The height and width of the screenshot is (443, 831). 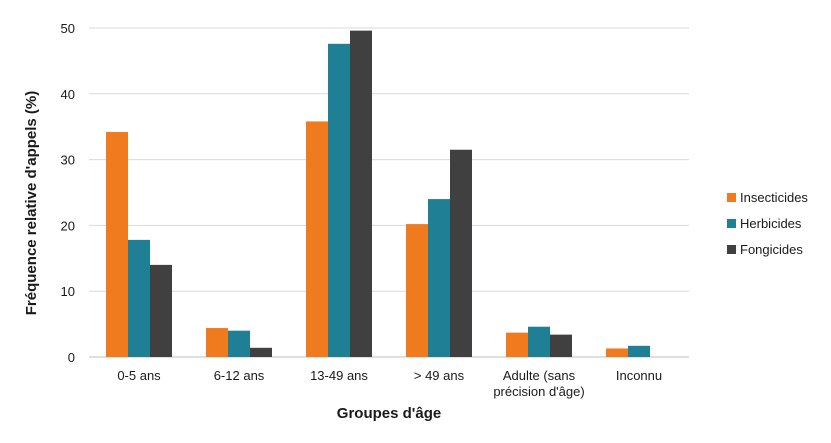 What do you see at coordinates (71, 357) in the screenshot?
I see `y-tick-label: 0` at bounding box center [71, 357].